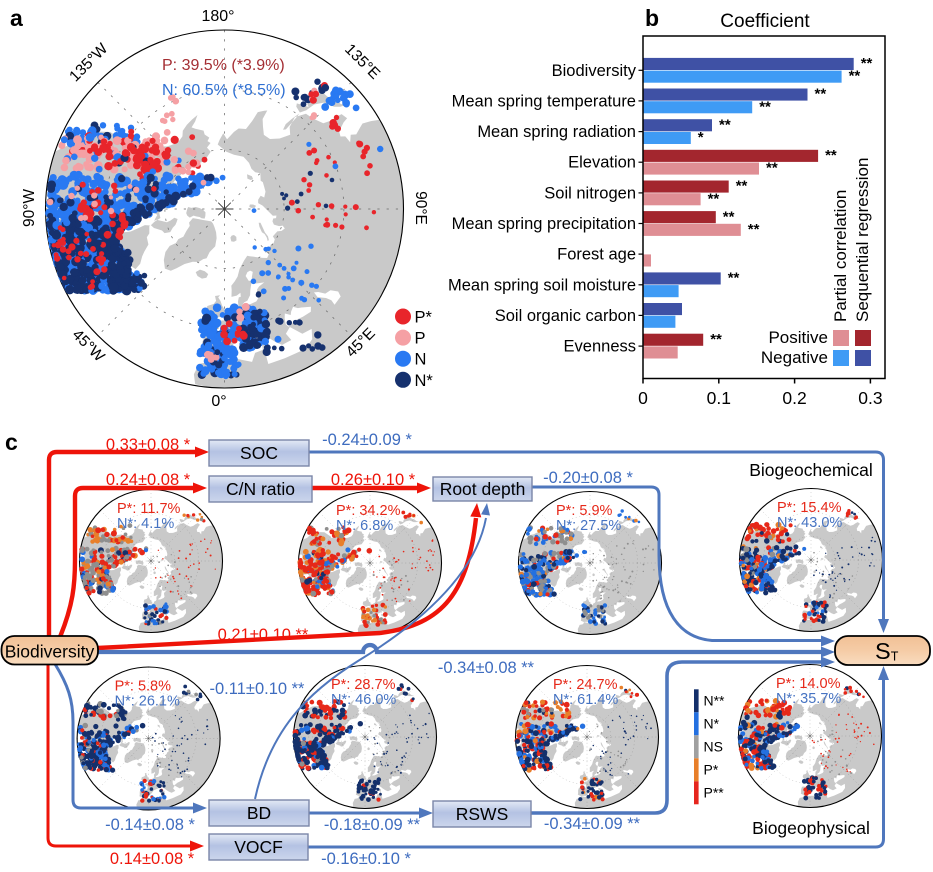  What do you see at coordinates (600, 347) in the screenshot?
I see `svg-text: Evenness` at bounding box center [600, 347].